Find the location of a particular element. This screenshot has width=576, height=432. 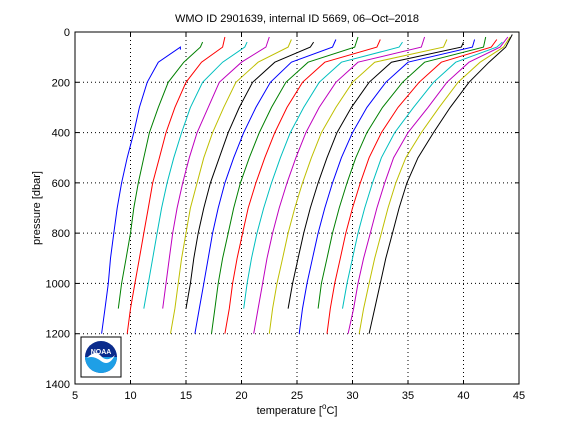

x-axis-title: temperature [oC] is located at coordinates (297, 409).